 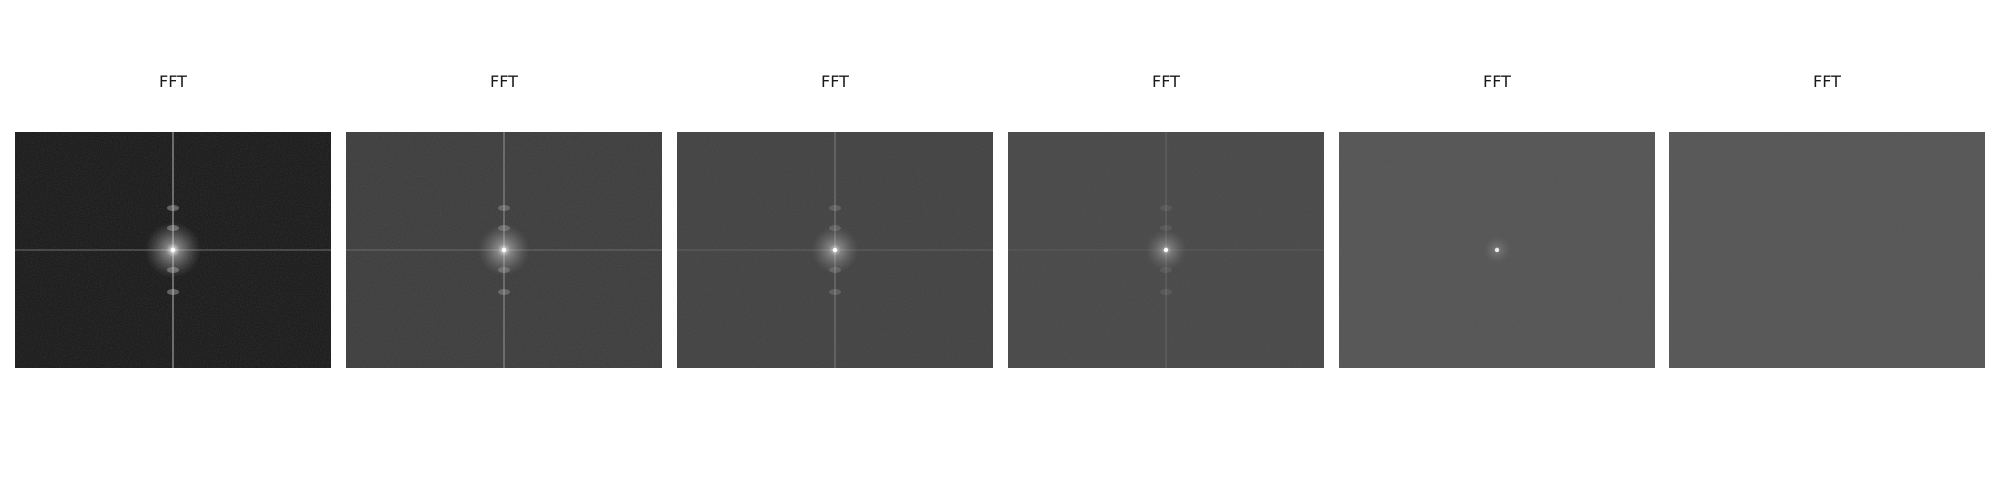 I want to click on fft-panel-2: FFT, so click(x=504, y=220).